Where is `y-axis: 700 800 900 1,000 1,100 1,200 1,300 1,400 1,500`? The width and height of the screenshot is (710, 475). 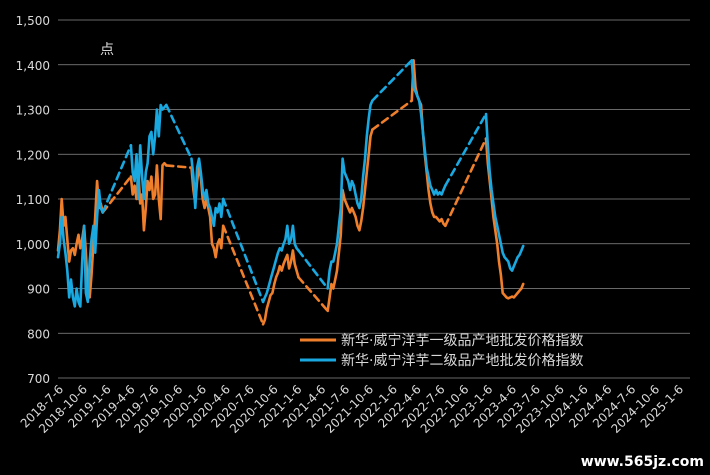 y-axis: 700 800 900 1,000 1,100 1,200 1,300 1,400 1,500 is located at coordinates (33, 200).